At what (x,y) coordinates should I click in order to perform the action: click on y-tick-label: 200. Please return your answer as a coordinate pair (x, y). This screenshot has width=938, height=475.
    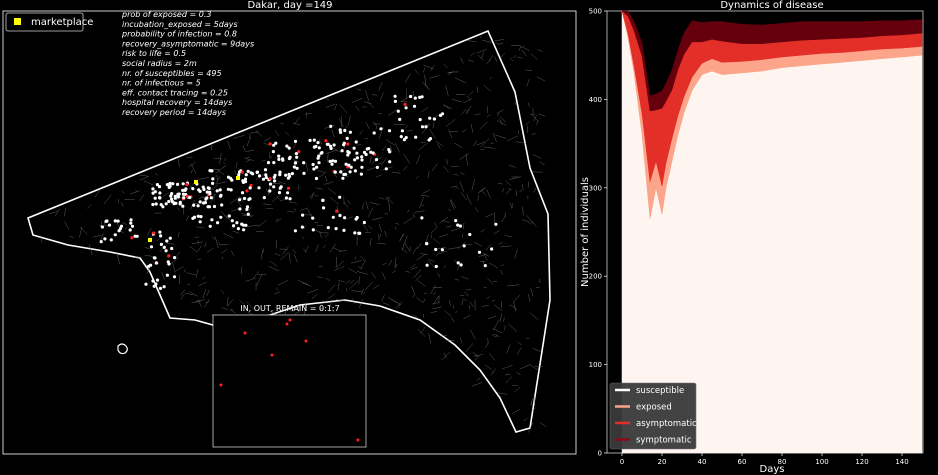
    Looking at the image, I should click on (595, 277).